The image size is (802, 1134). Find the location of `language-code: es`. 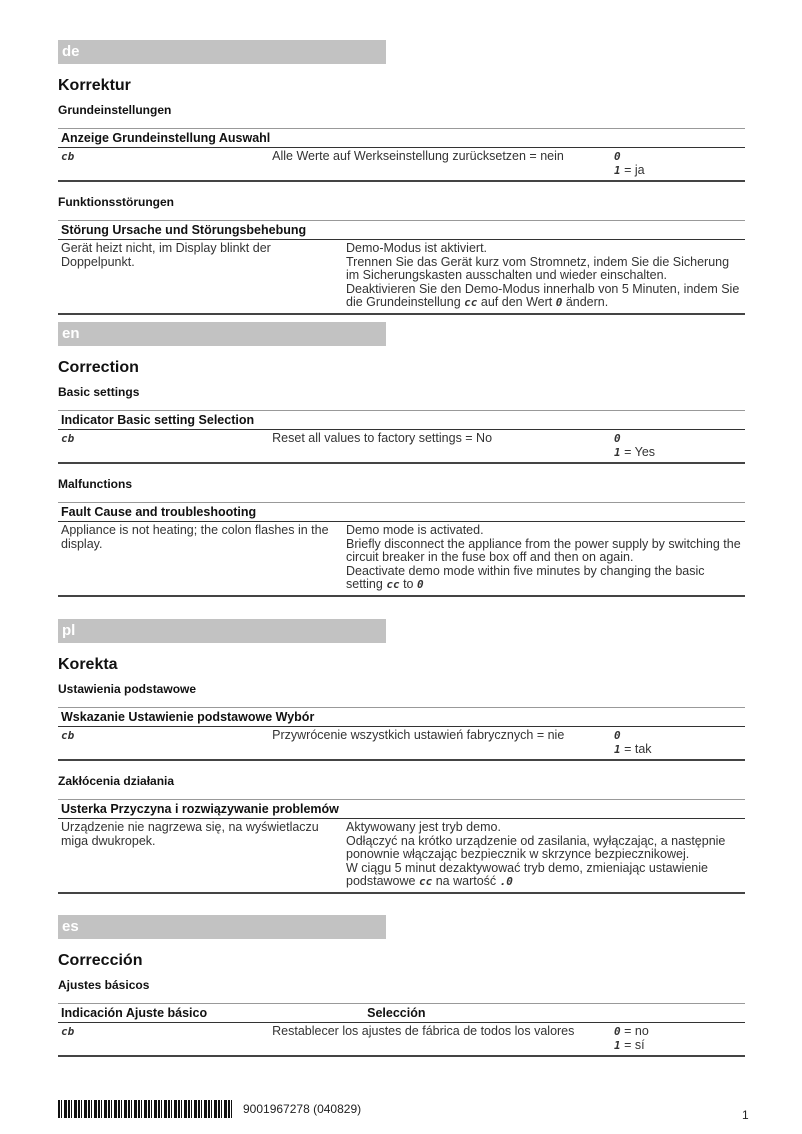

language-code: es is located at coordinates (70, 926).